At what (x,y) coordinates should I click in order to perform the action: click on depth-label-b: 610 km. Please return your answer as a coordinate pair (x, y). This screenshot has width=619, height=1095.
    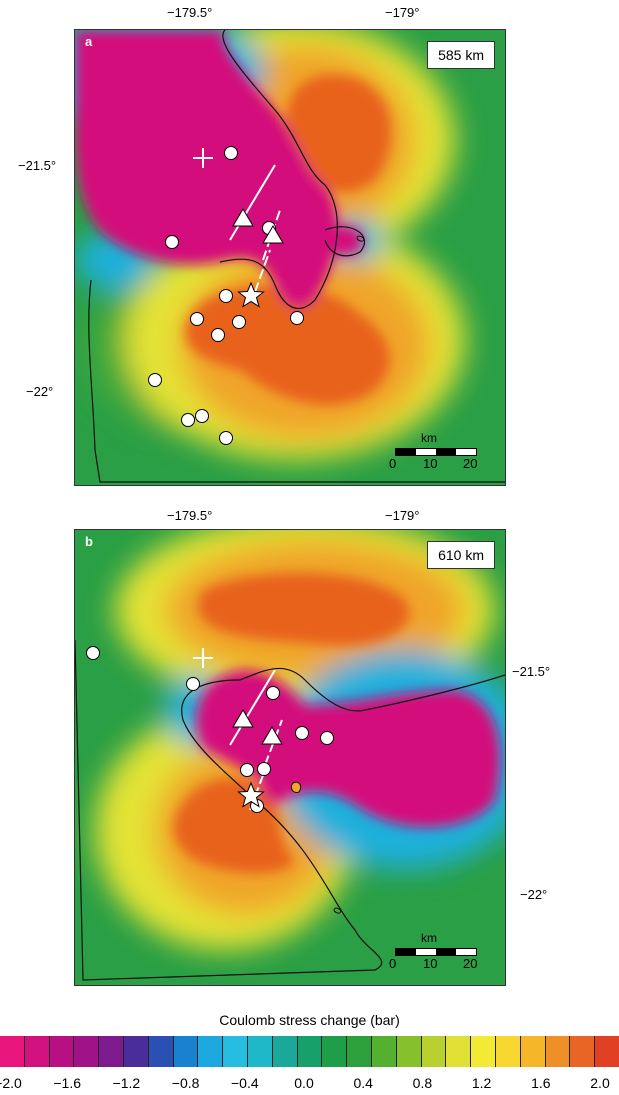
    Looking at the image, I should click on (461, 555).